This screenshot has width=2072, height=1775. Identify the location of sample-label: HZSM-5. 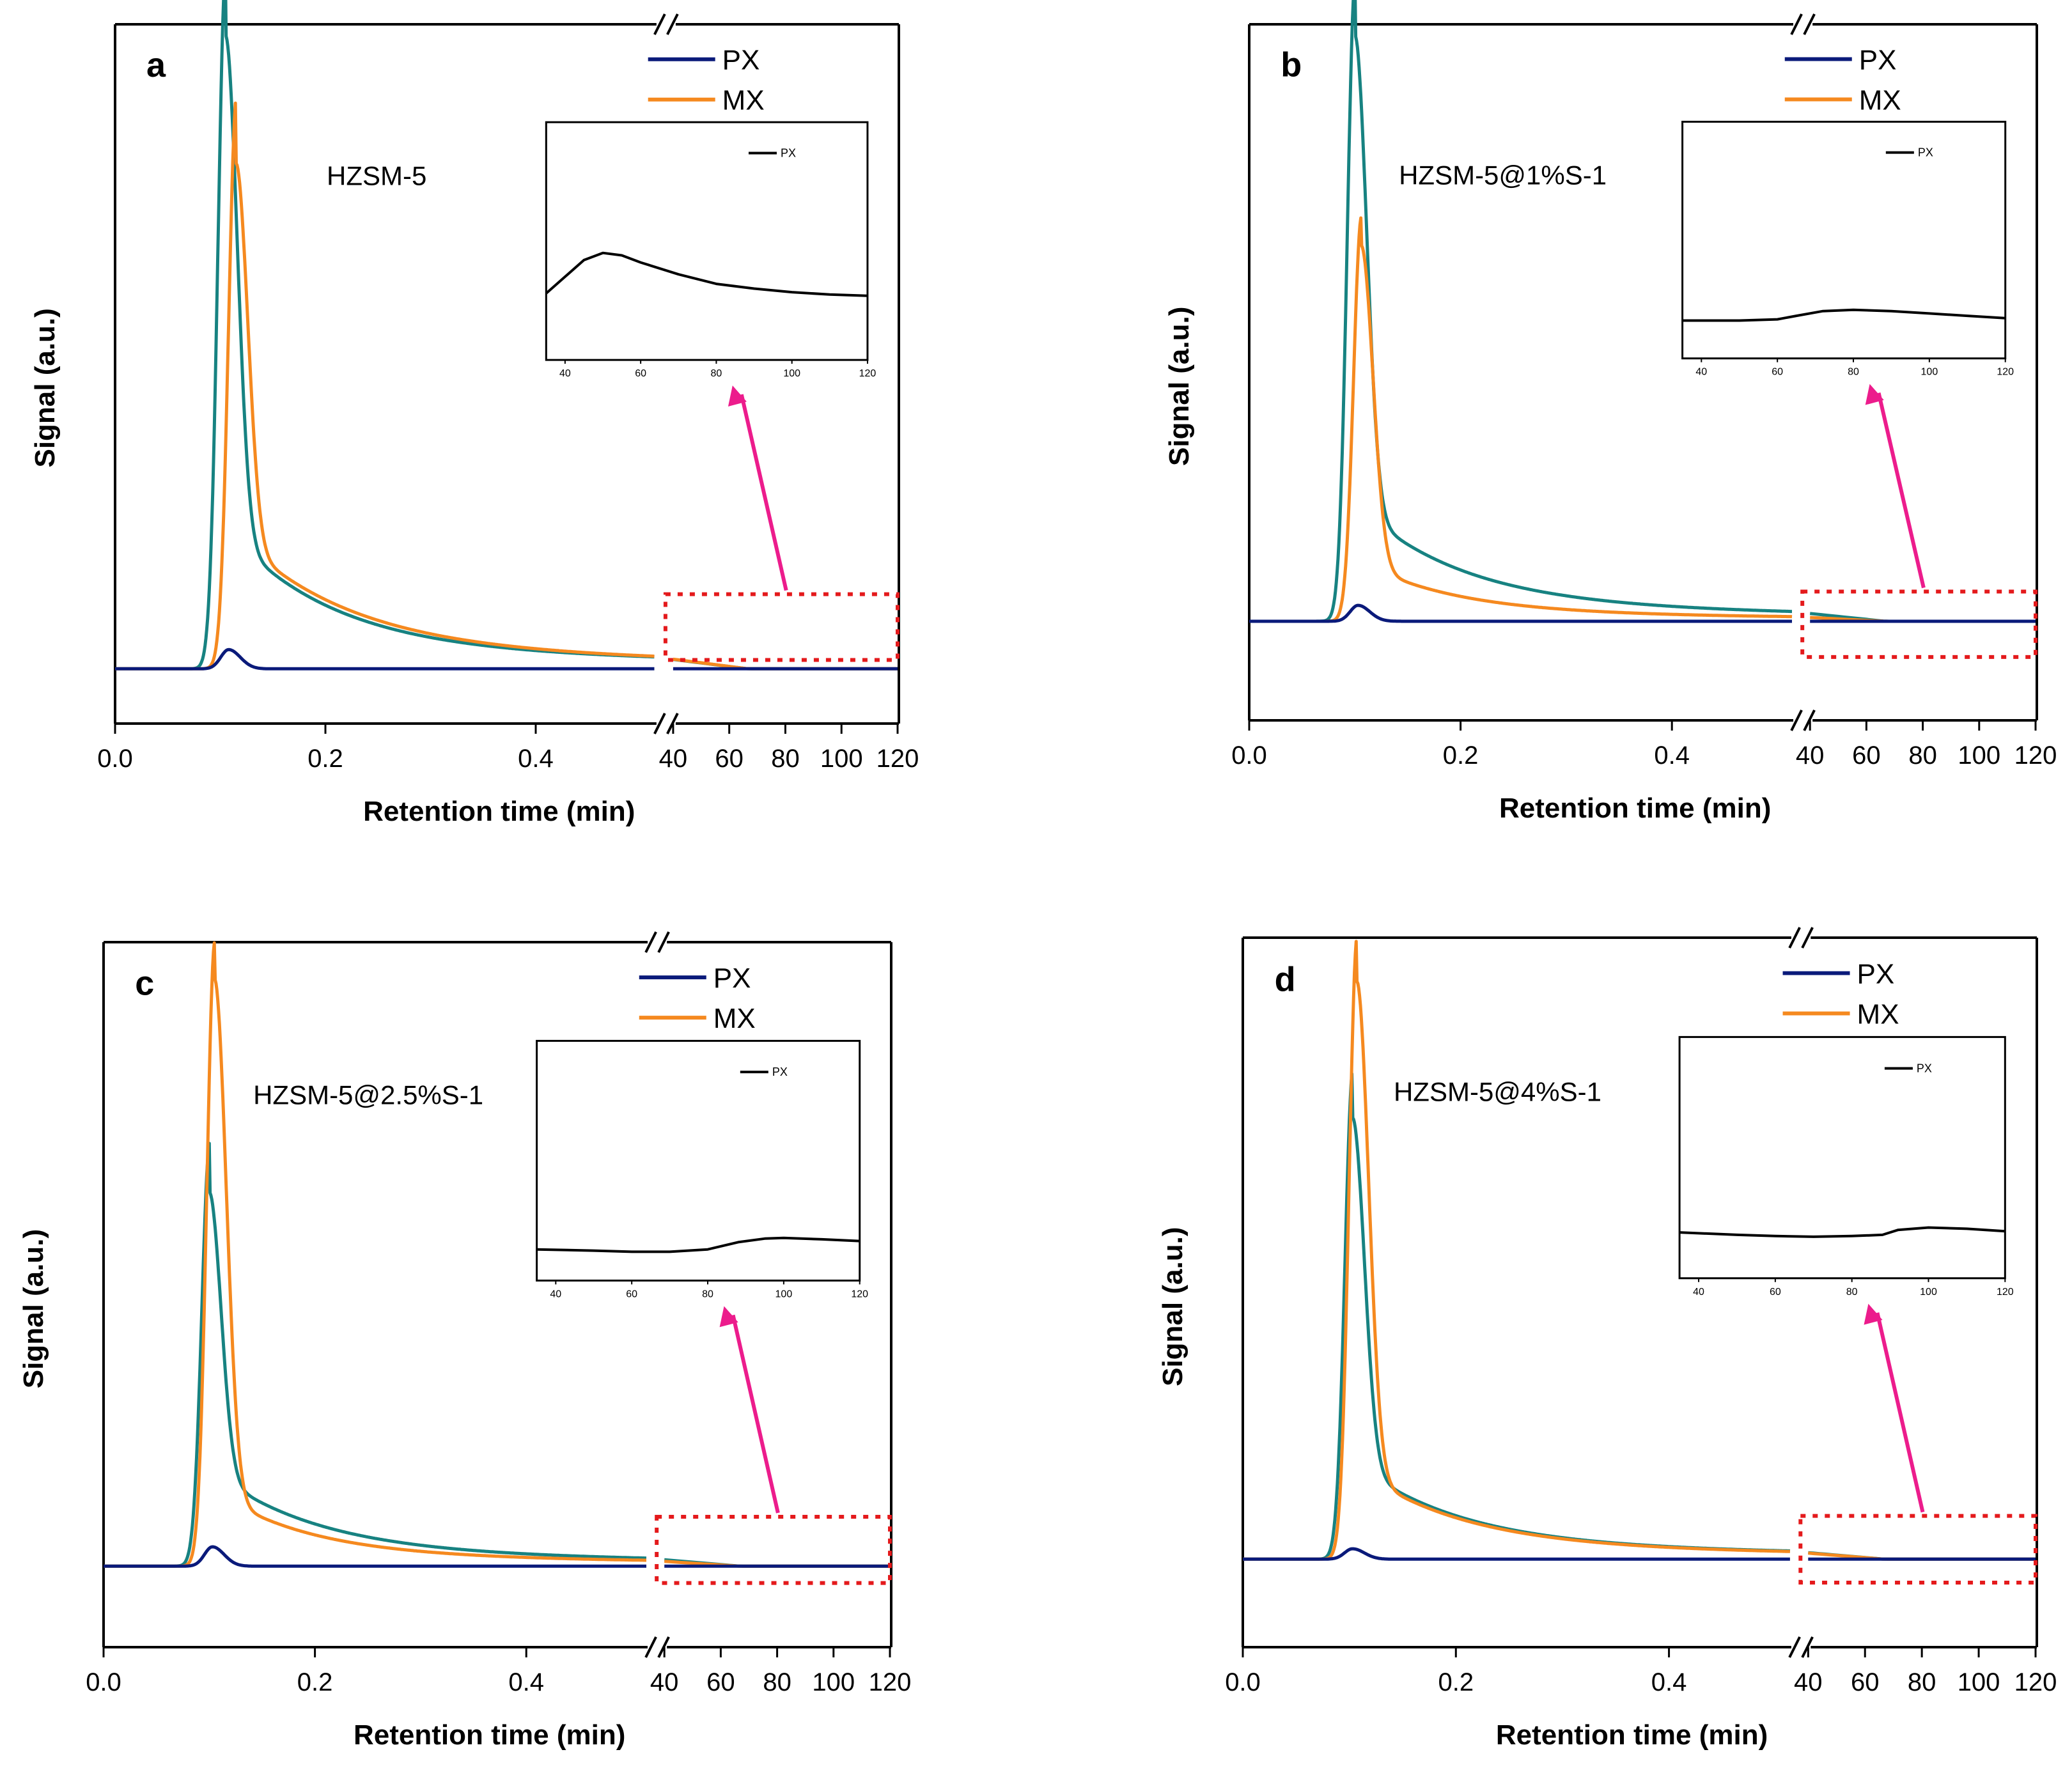
(377, 176).